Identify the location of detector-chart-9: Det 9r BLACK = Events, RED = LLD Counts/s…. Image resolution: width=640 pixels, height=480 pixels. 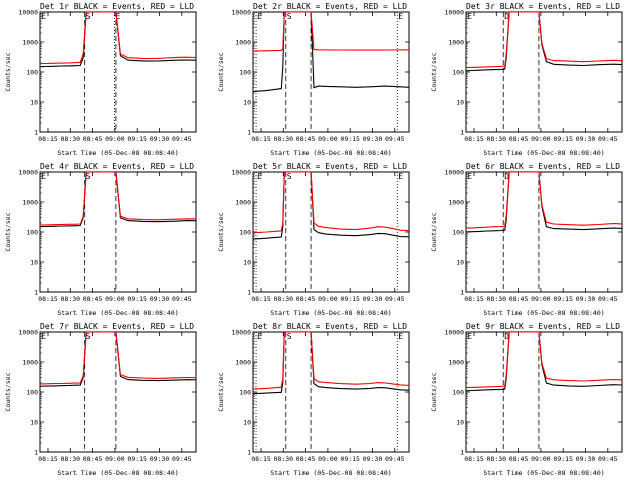
(526, 399).